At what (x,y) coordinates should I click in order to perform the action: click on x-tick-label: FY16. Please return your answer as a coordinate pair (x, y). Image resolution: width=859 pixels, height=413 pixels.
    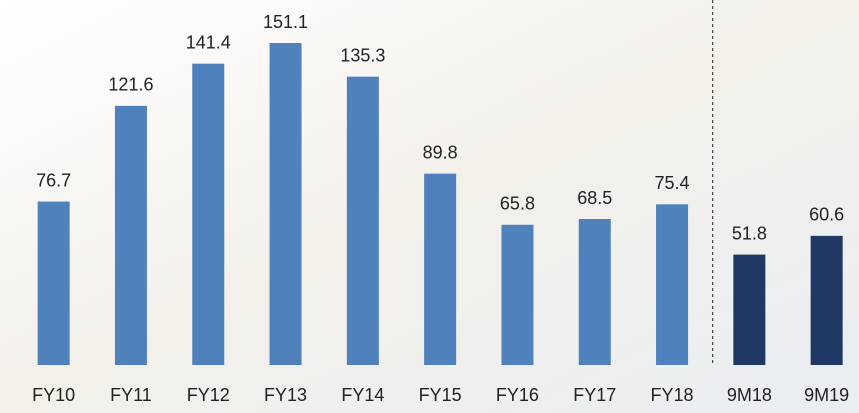
    Looking at the image, I should click on (517, 395).